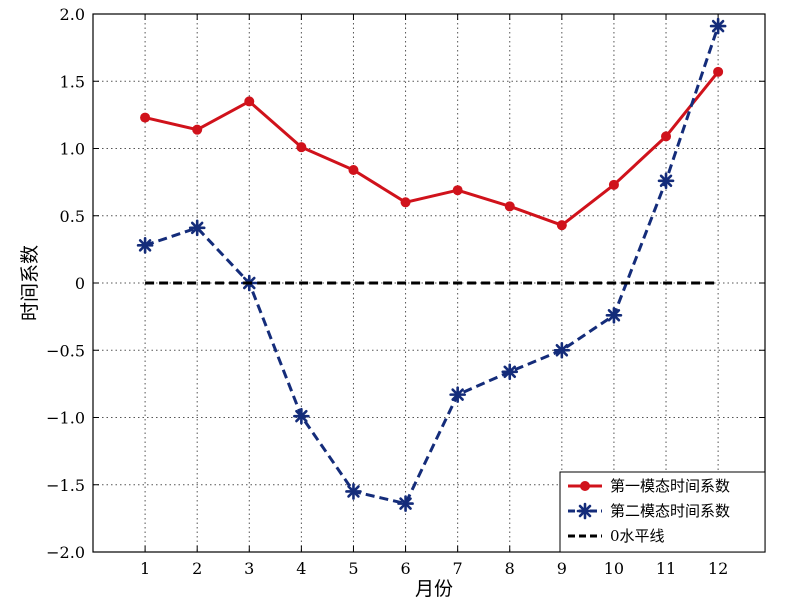 Image resolution: width=800 pixels, height=600 pixels. Describe the element at coordinates (145, 568) in the screenshot. I see `x-tick-label: 1` at that location.